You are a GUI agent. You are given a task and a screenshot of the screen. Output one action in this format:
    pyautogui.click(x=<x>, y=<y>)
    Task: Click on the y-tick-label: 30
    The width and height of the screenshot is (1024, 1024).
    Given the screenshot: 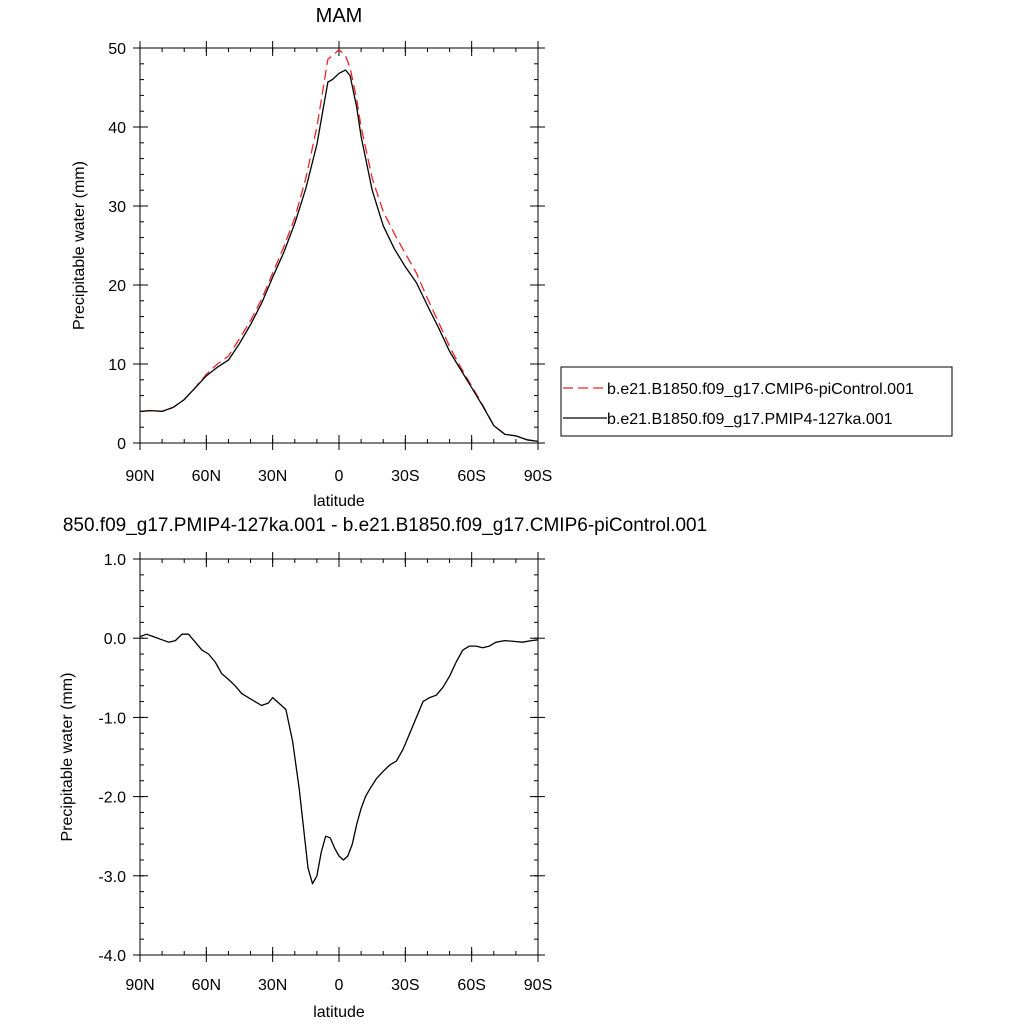 What is the action you would take?
    pyautogui.click(x=117, y=207)
    